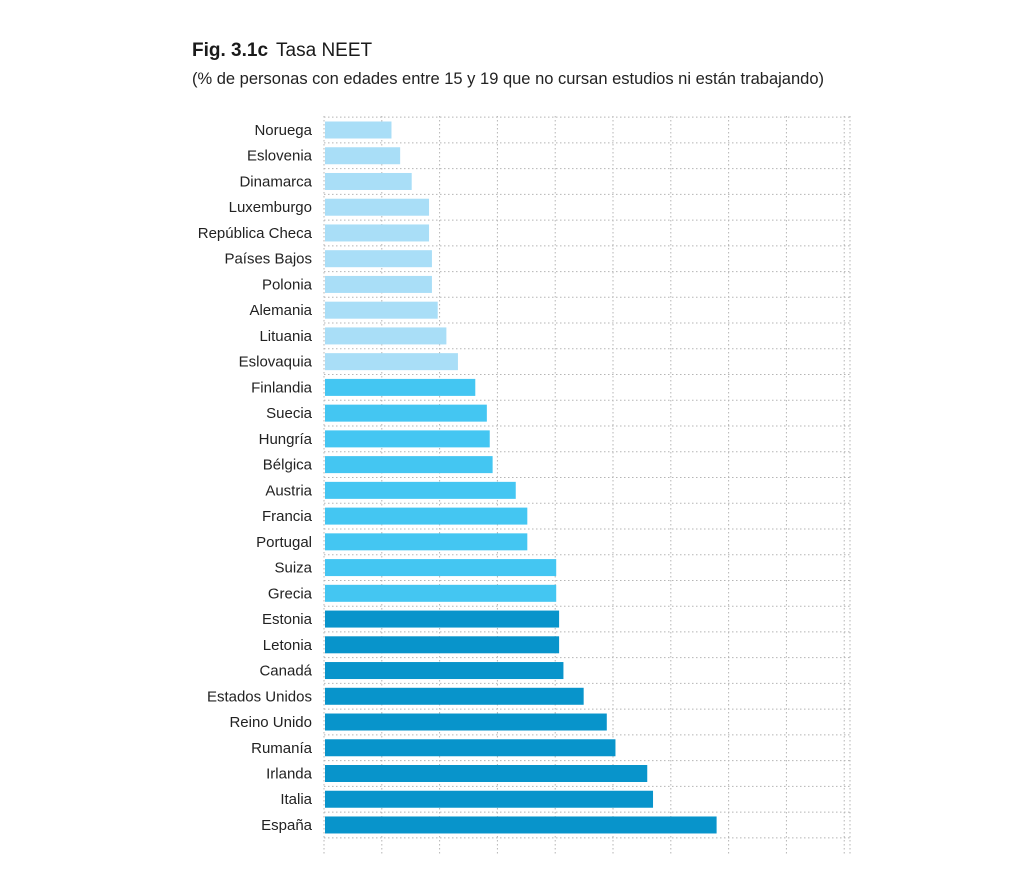 Image resolution: width=1024 pixels, height=885 pixels. What do you see at coordinates (293, 568) in the screenshot?
I see `category-label: Suiza` at bounding box center [293, 568].